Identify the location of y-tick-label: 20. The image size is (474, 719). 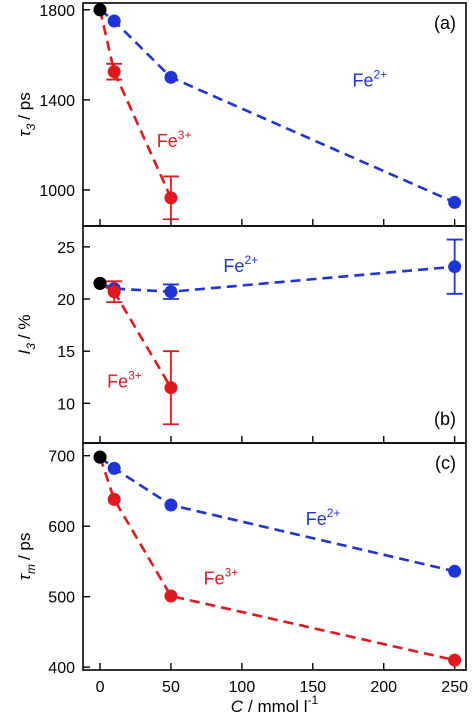
(66, 300).